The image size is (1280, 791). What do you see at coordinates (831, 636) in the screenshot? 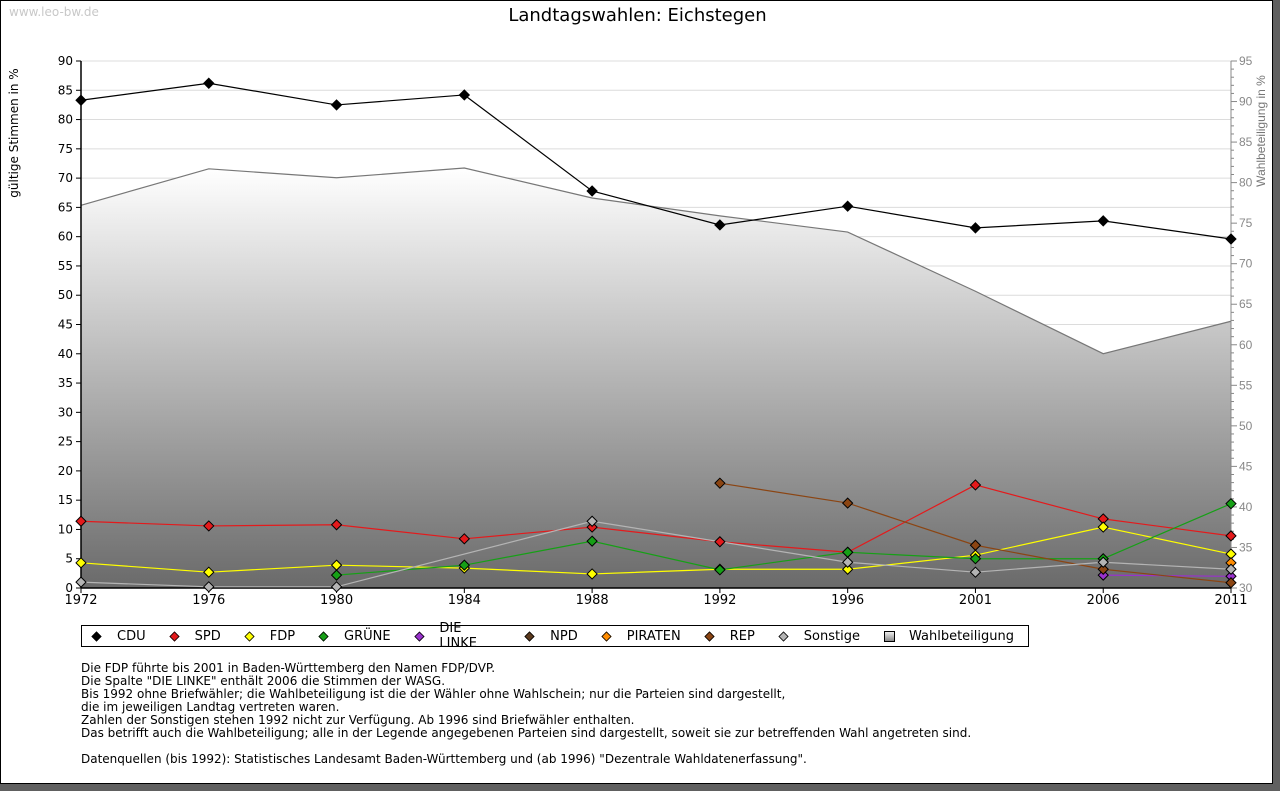
I see `legend-label: Sonstige` at bounding box center [831, 636].